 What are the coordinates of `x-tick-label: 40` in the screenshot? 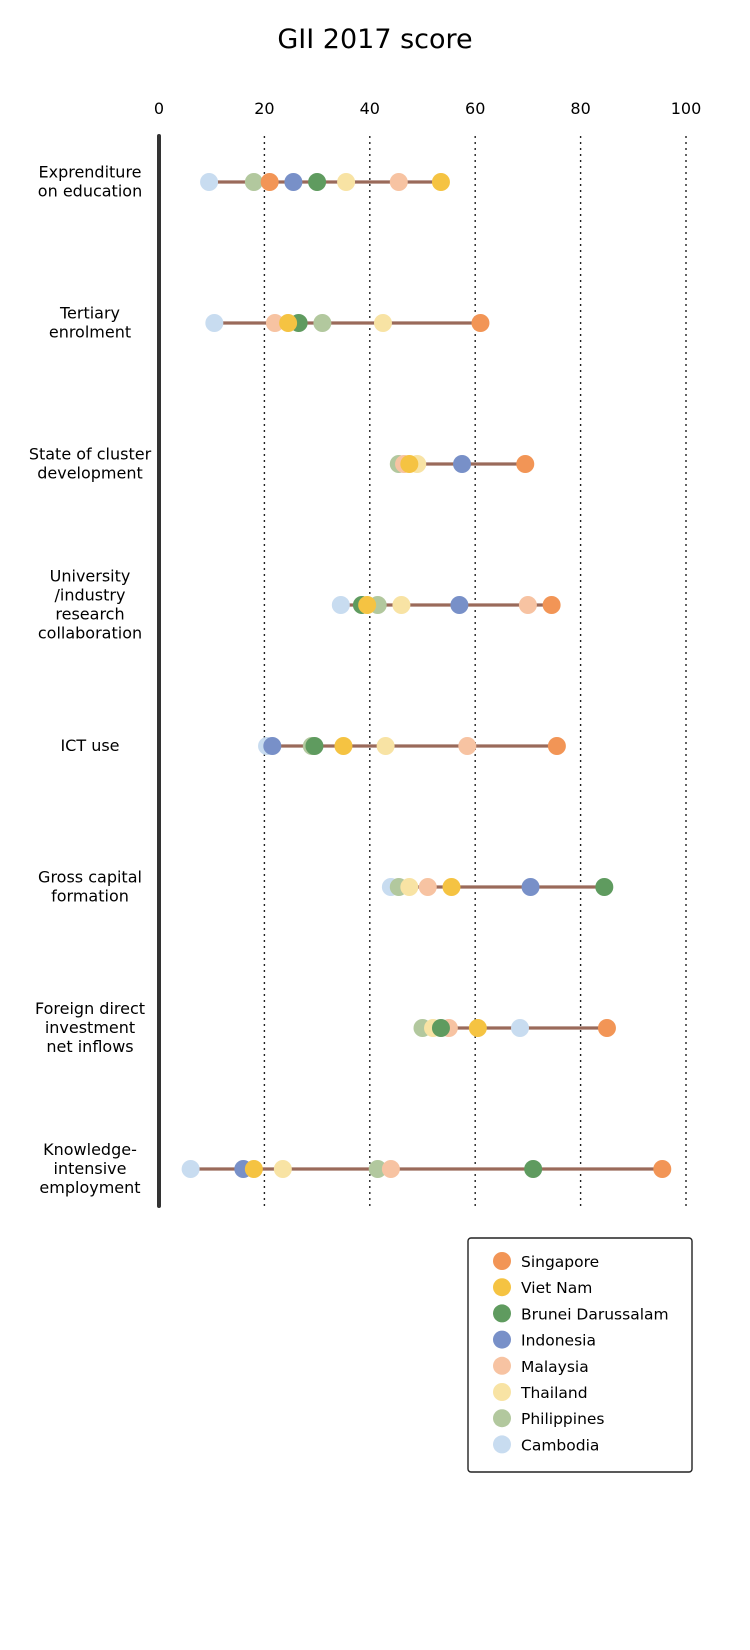 It's located at (370, 108).